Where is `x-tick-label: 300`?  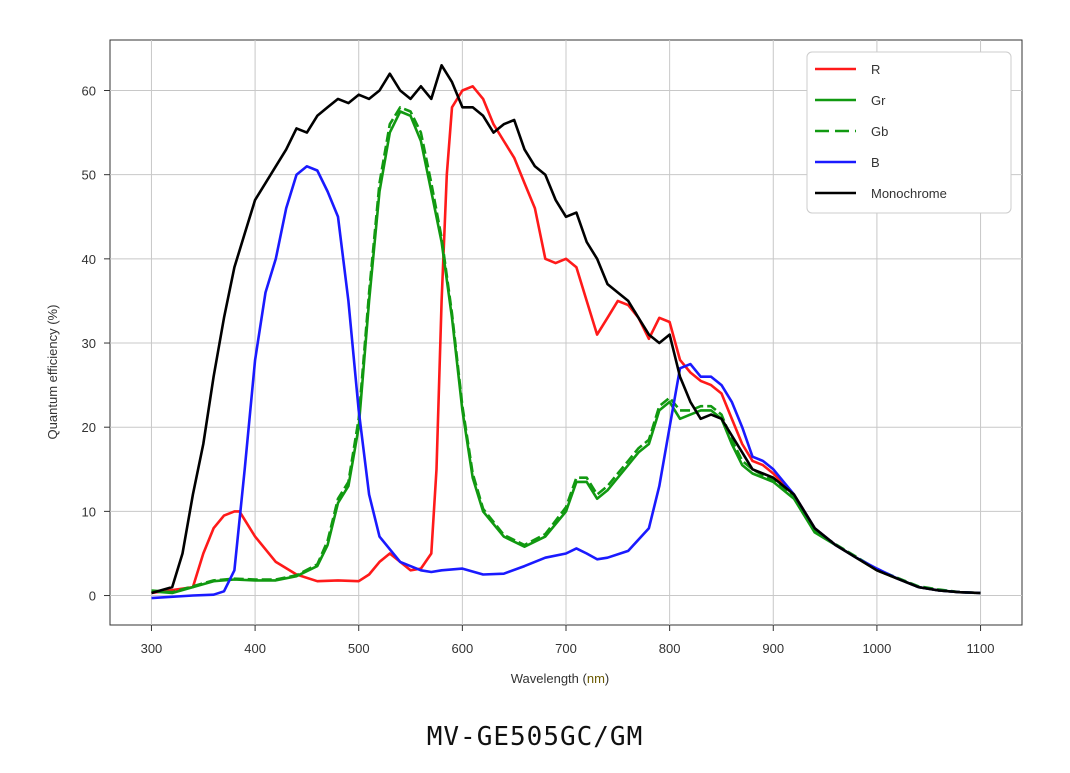 x-tick-label: 300 is located at coordinates (152, 648).